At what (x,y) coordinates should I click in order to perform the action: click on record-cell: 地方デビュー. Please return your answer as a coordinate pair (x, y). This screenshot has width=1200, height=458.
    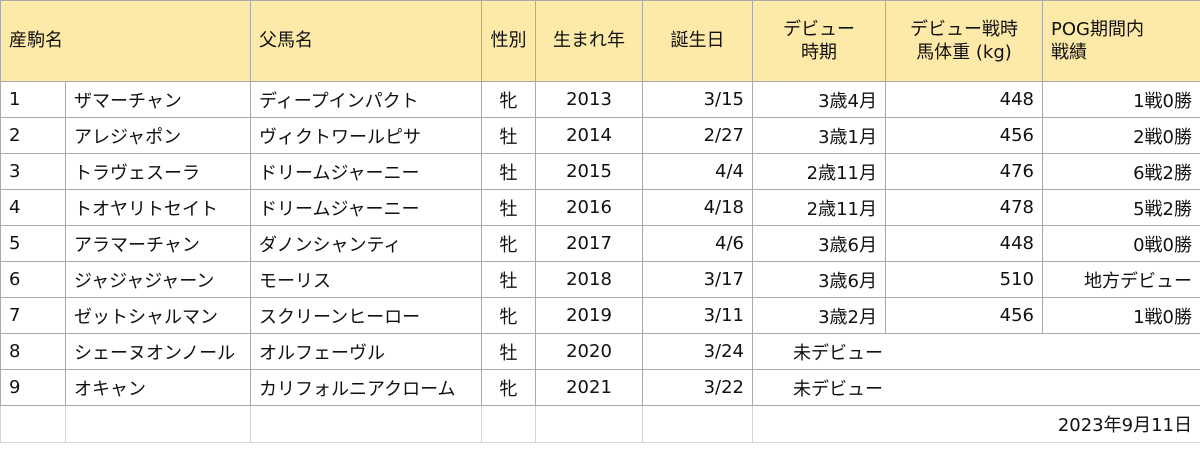
    Looking at the image, I should click on (1121, 279).